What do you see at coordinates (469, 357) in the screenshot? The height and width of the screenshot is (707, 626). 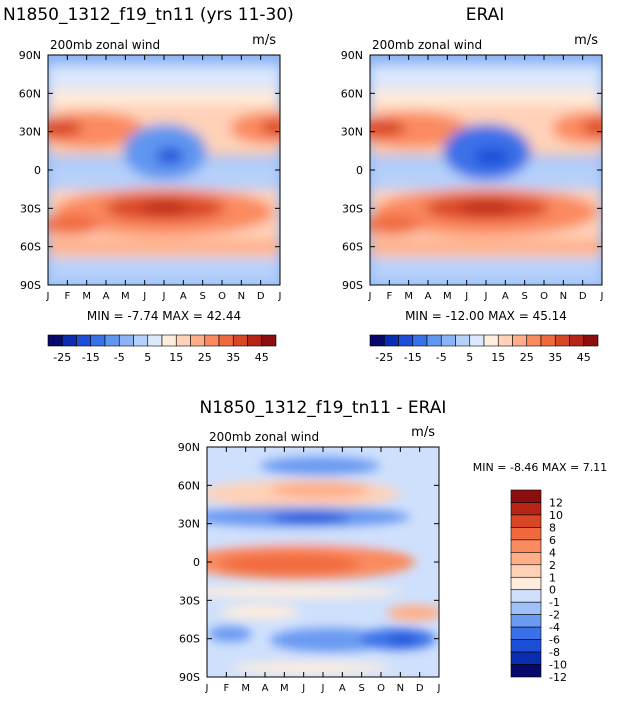 I see `colorbar-label: 5` at bounding box center [469, 357].